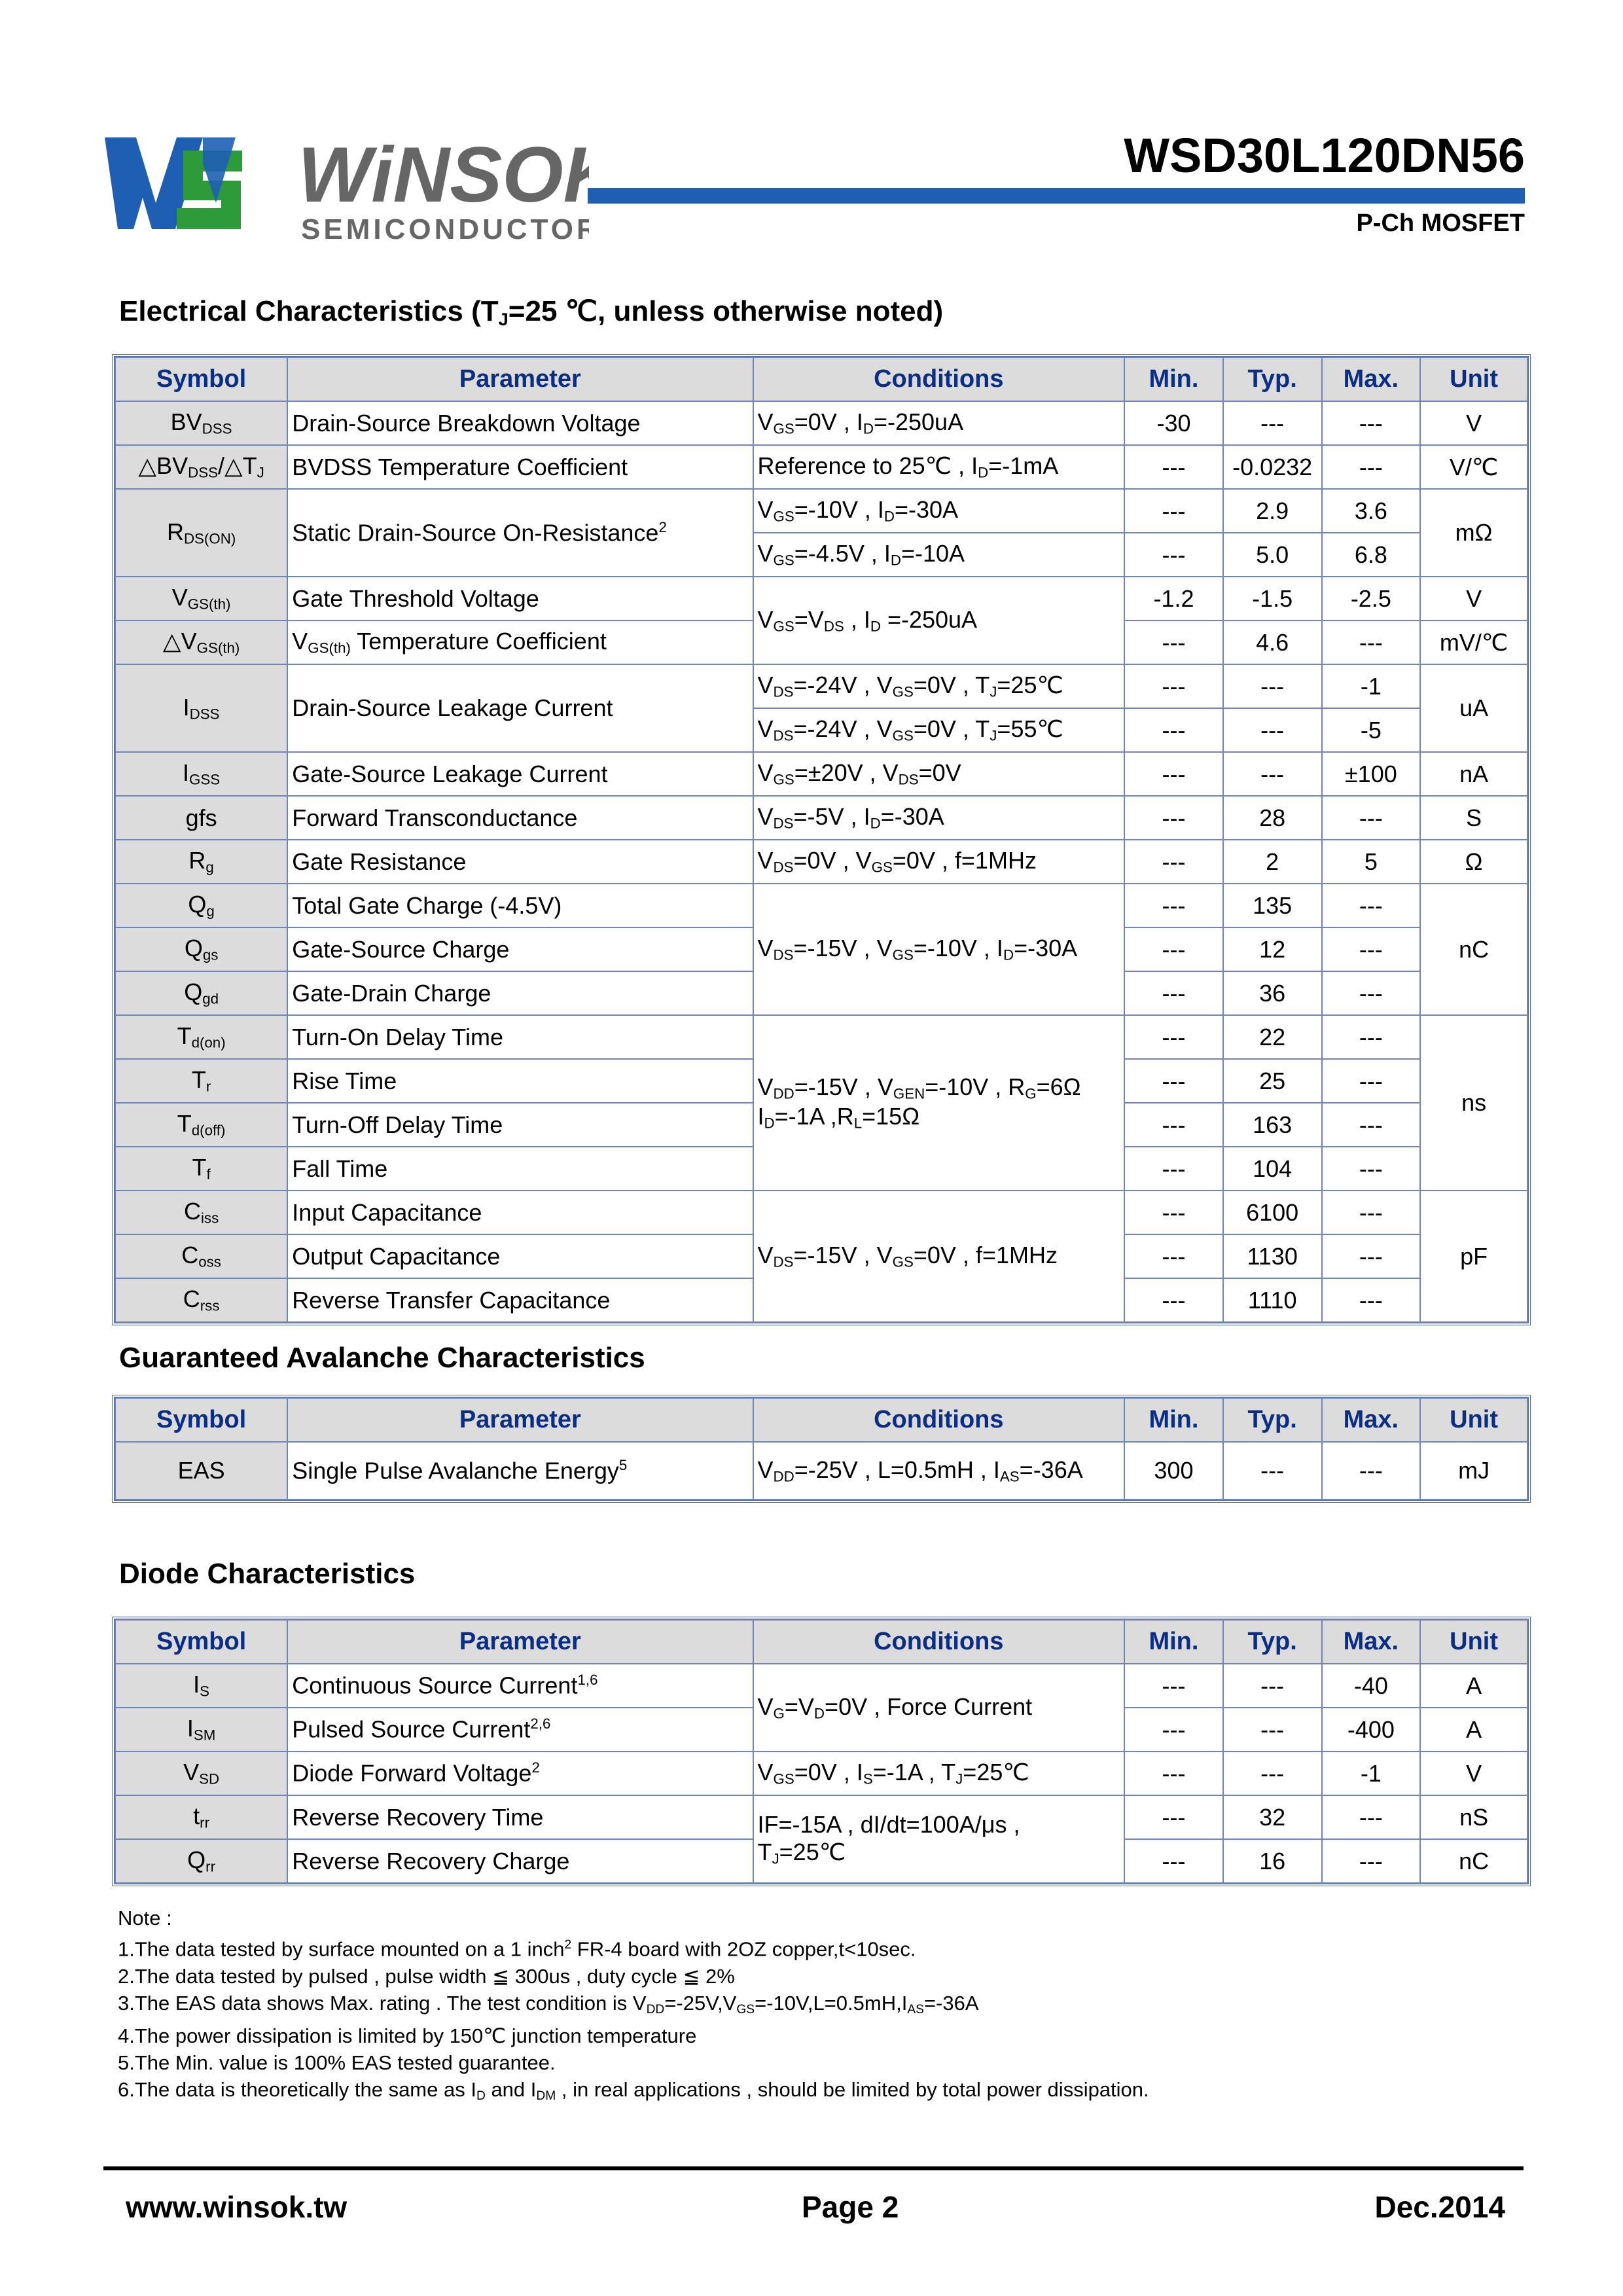 The width and height of the screenshot is (1623, 2296). What do you see at coordinates (1473, 467) in the screenshot?
I see `unit-cell: V/℃` at bounding box center [1473, 467].